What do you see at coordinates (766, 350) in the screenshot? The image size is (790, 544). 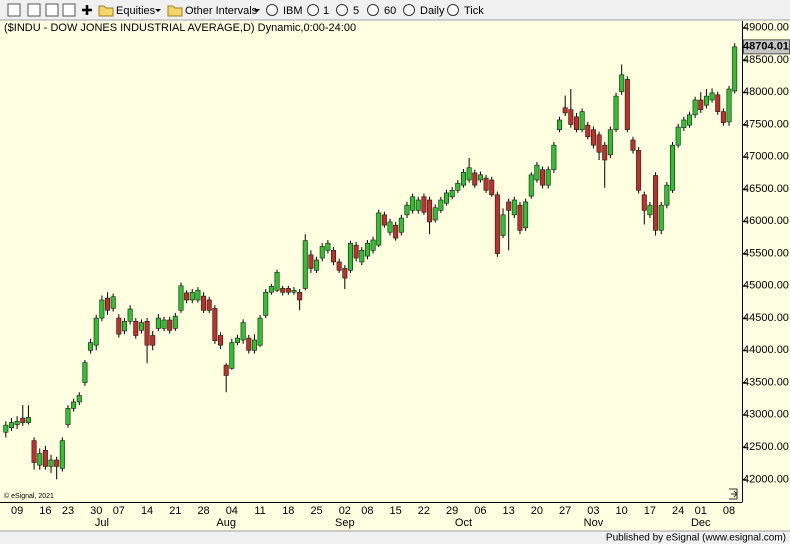 I see `y-tick-label: 44000.00` at bounding box center [766, 350].